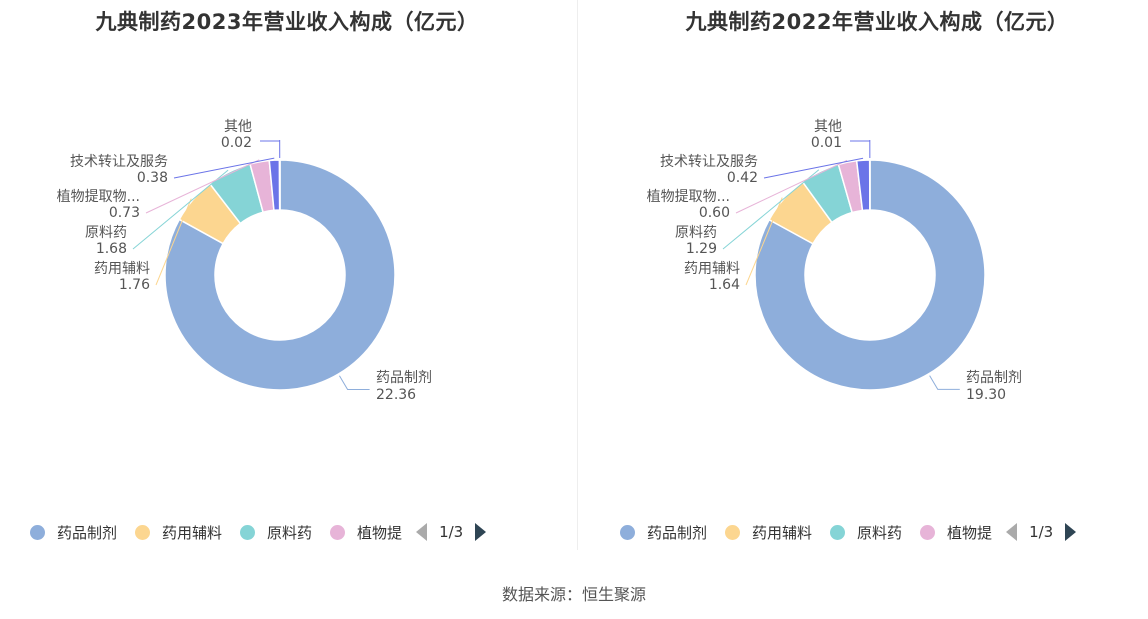 Image resolution: width=1148 pixels, height=619 pixels. Describe the element at coordinates (279, 185) in the screenshot. I see `slice-other` at that location.